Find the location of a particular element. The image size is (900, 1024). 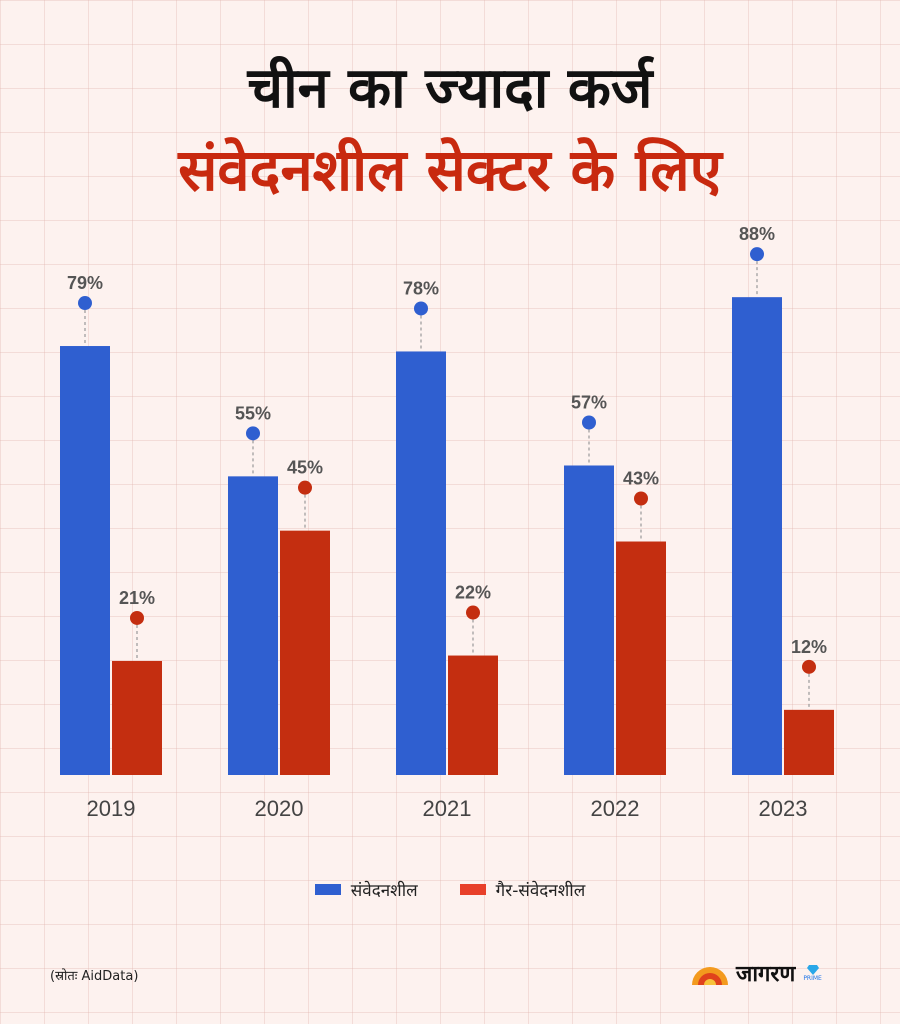

bar-sensitive-2019 is located at coordinates (85, 560).